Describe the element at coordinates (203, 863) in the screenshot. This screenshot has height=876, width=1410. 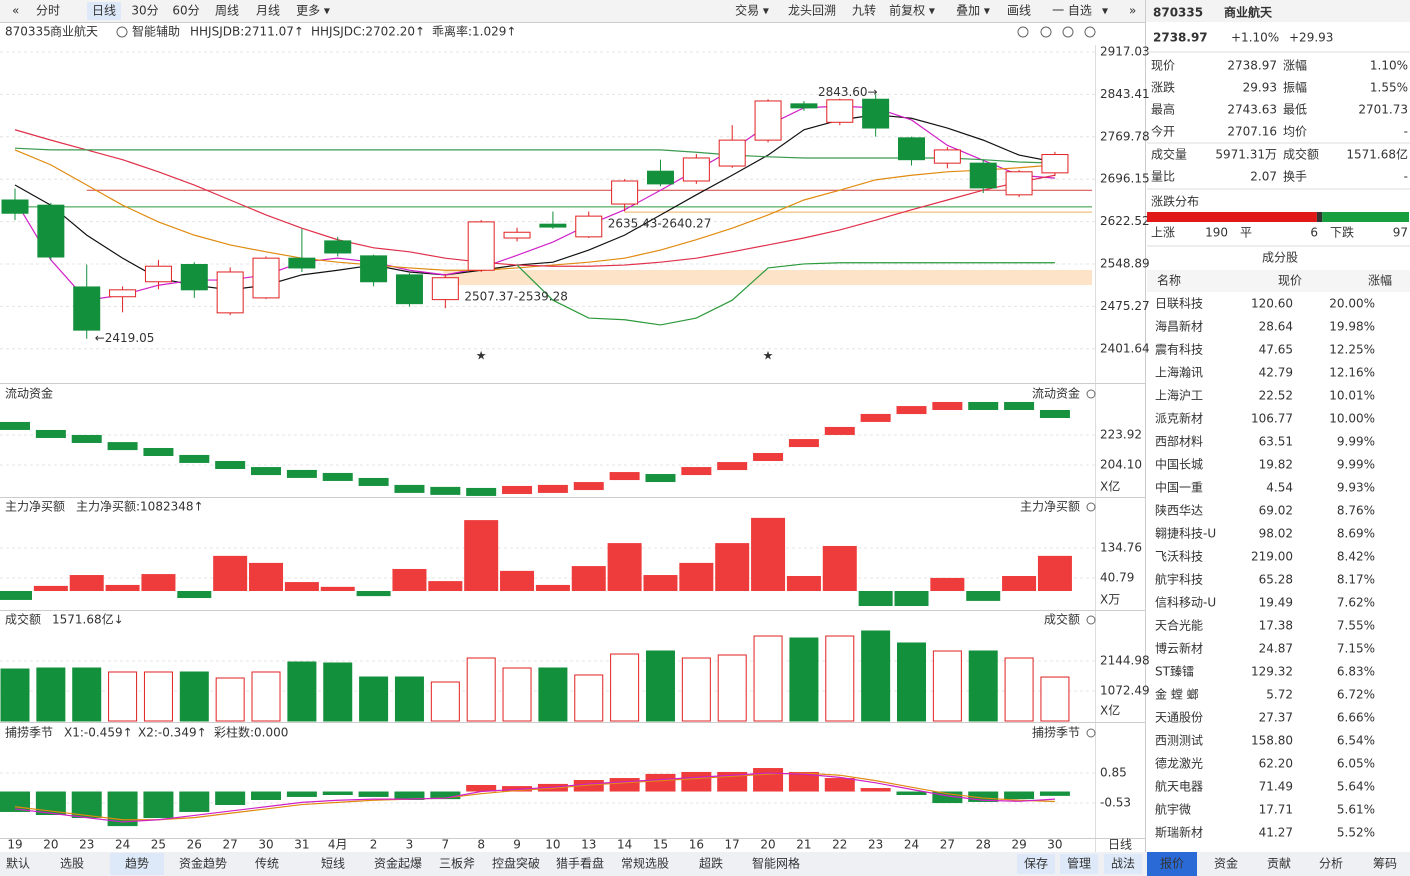
I see `bottom-tab: 资金趋势` at that location.